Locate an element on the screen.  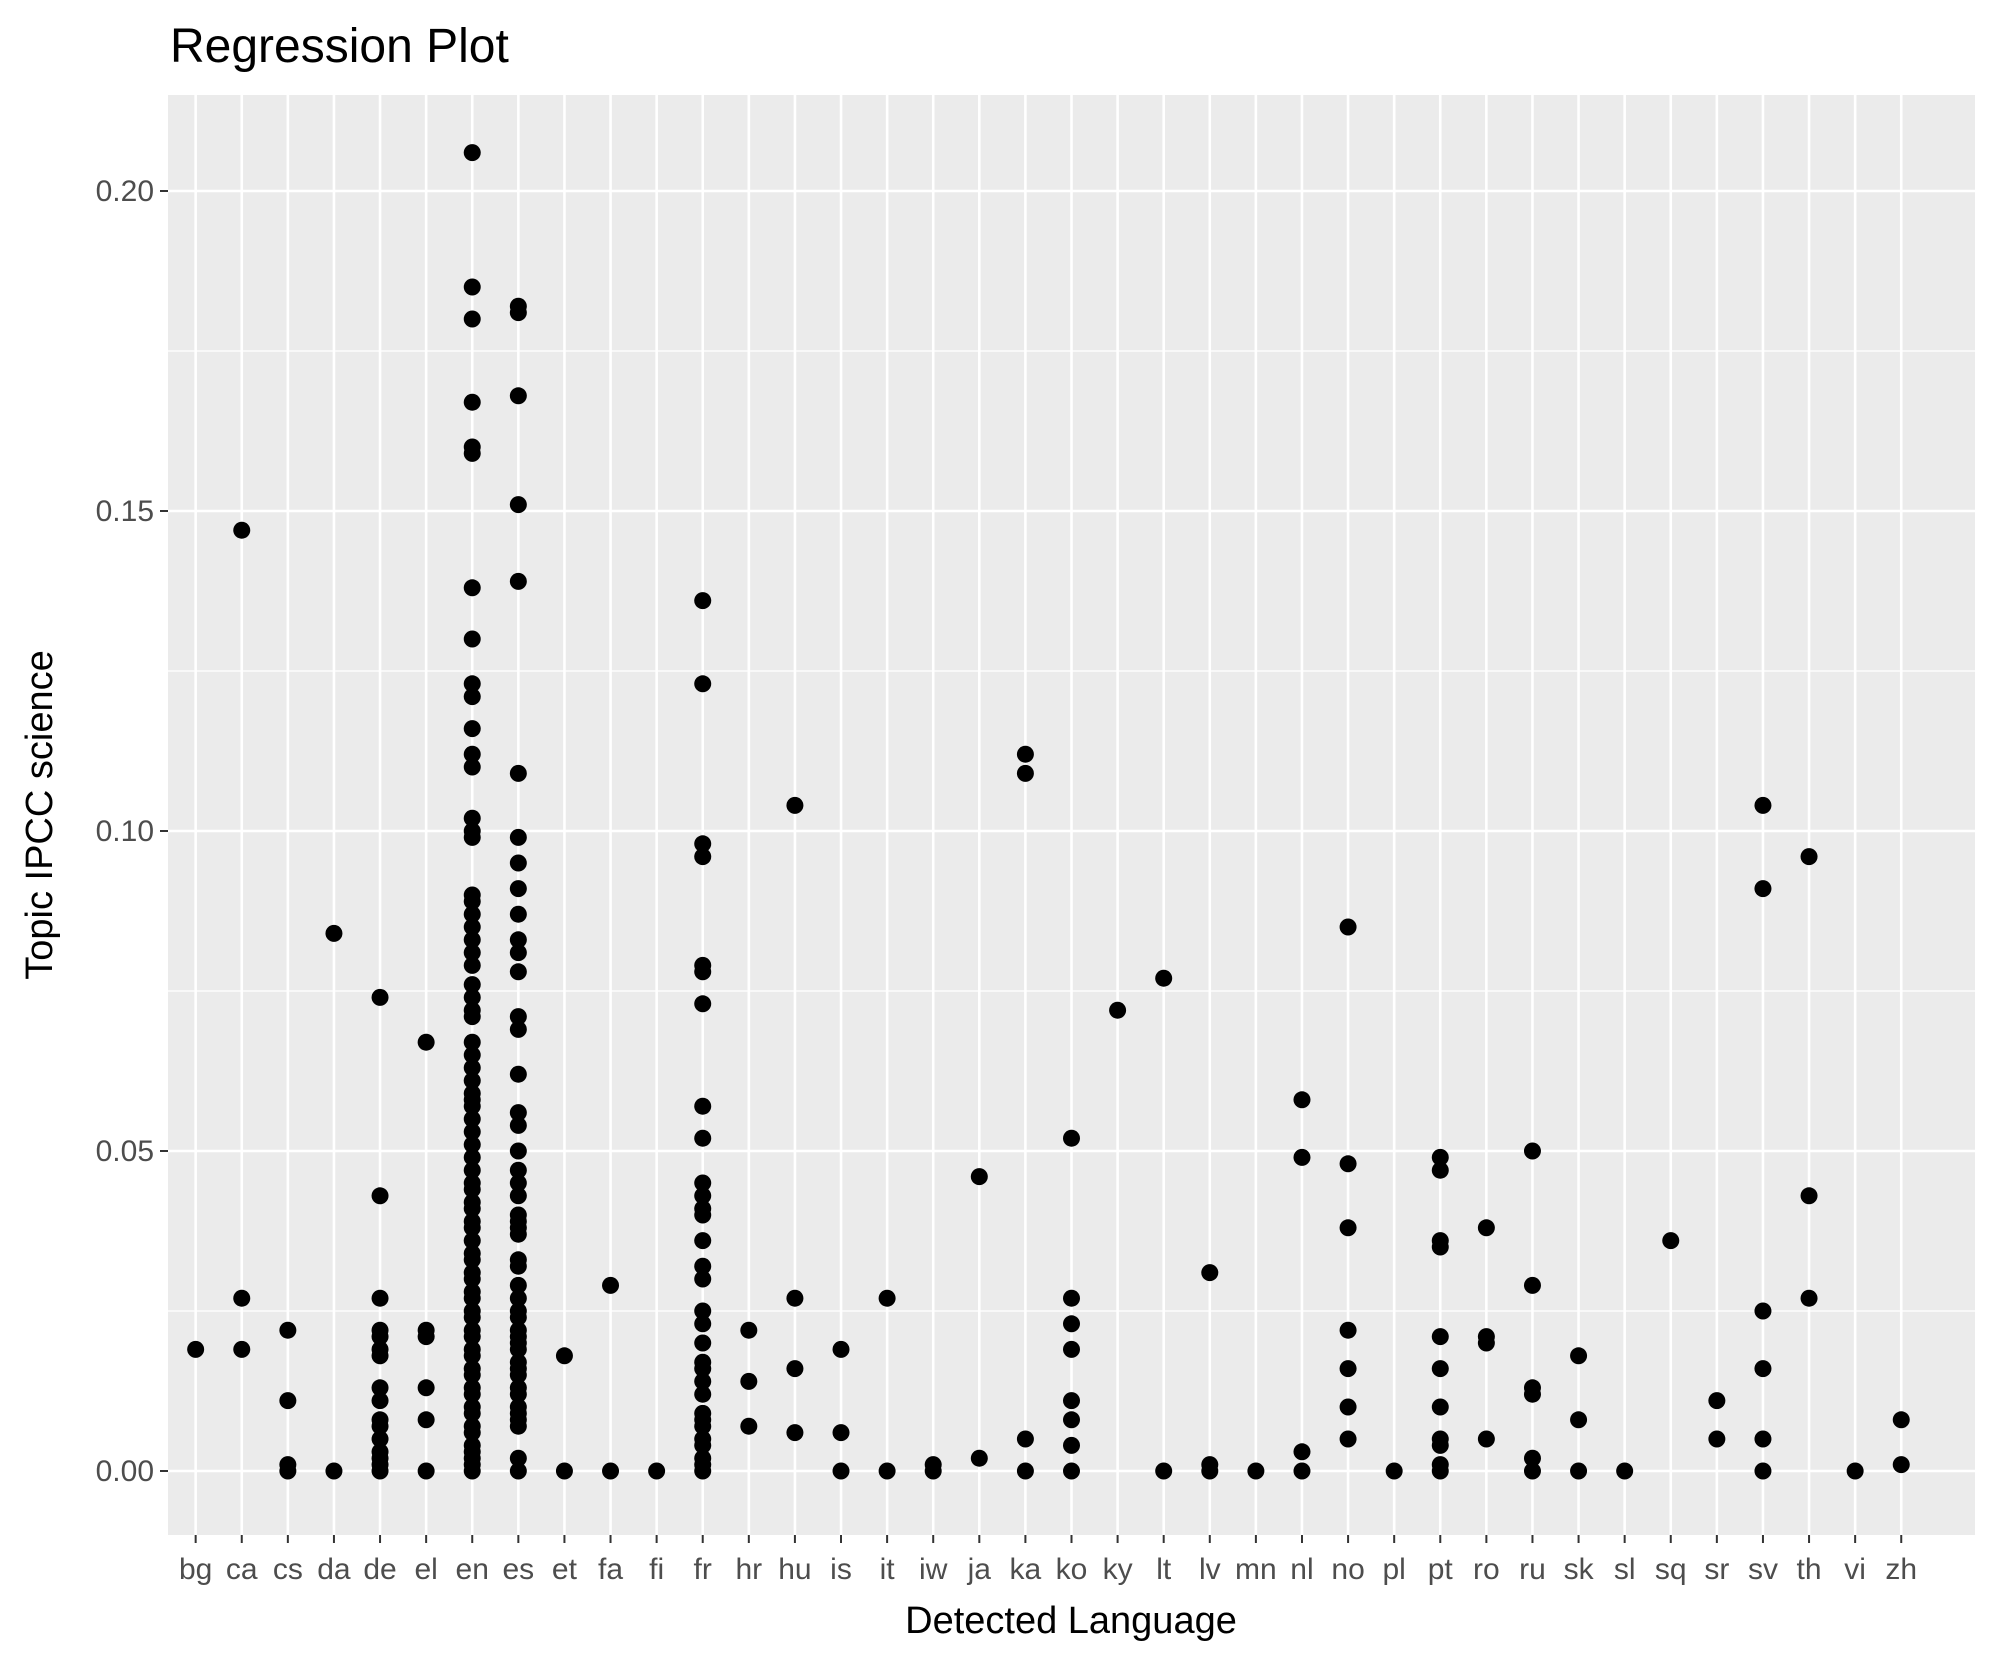
x-tick-label: sl is located at coordinates (1625, 1569).